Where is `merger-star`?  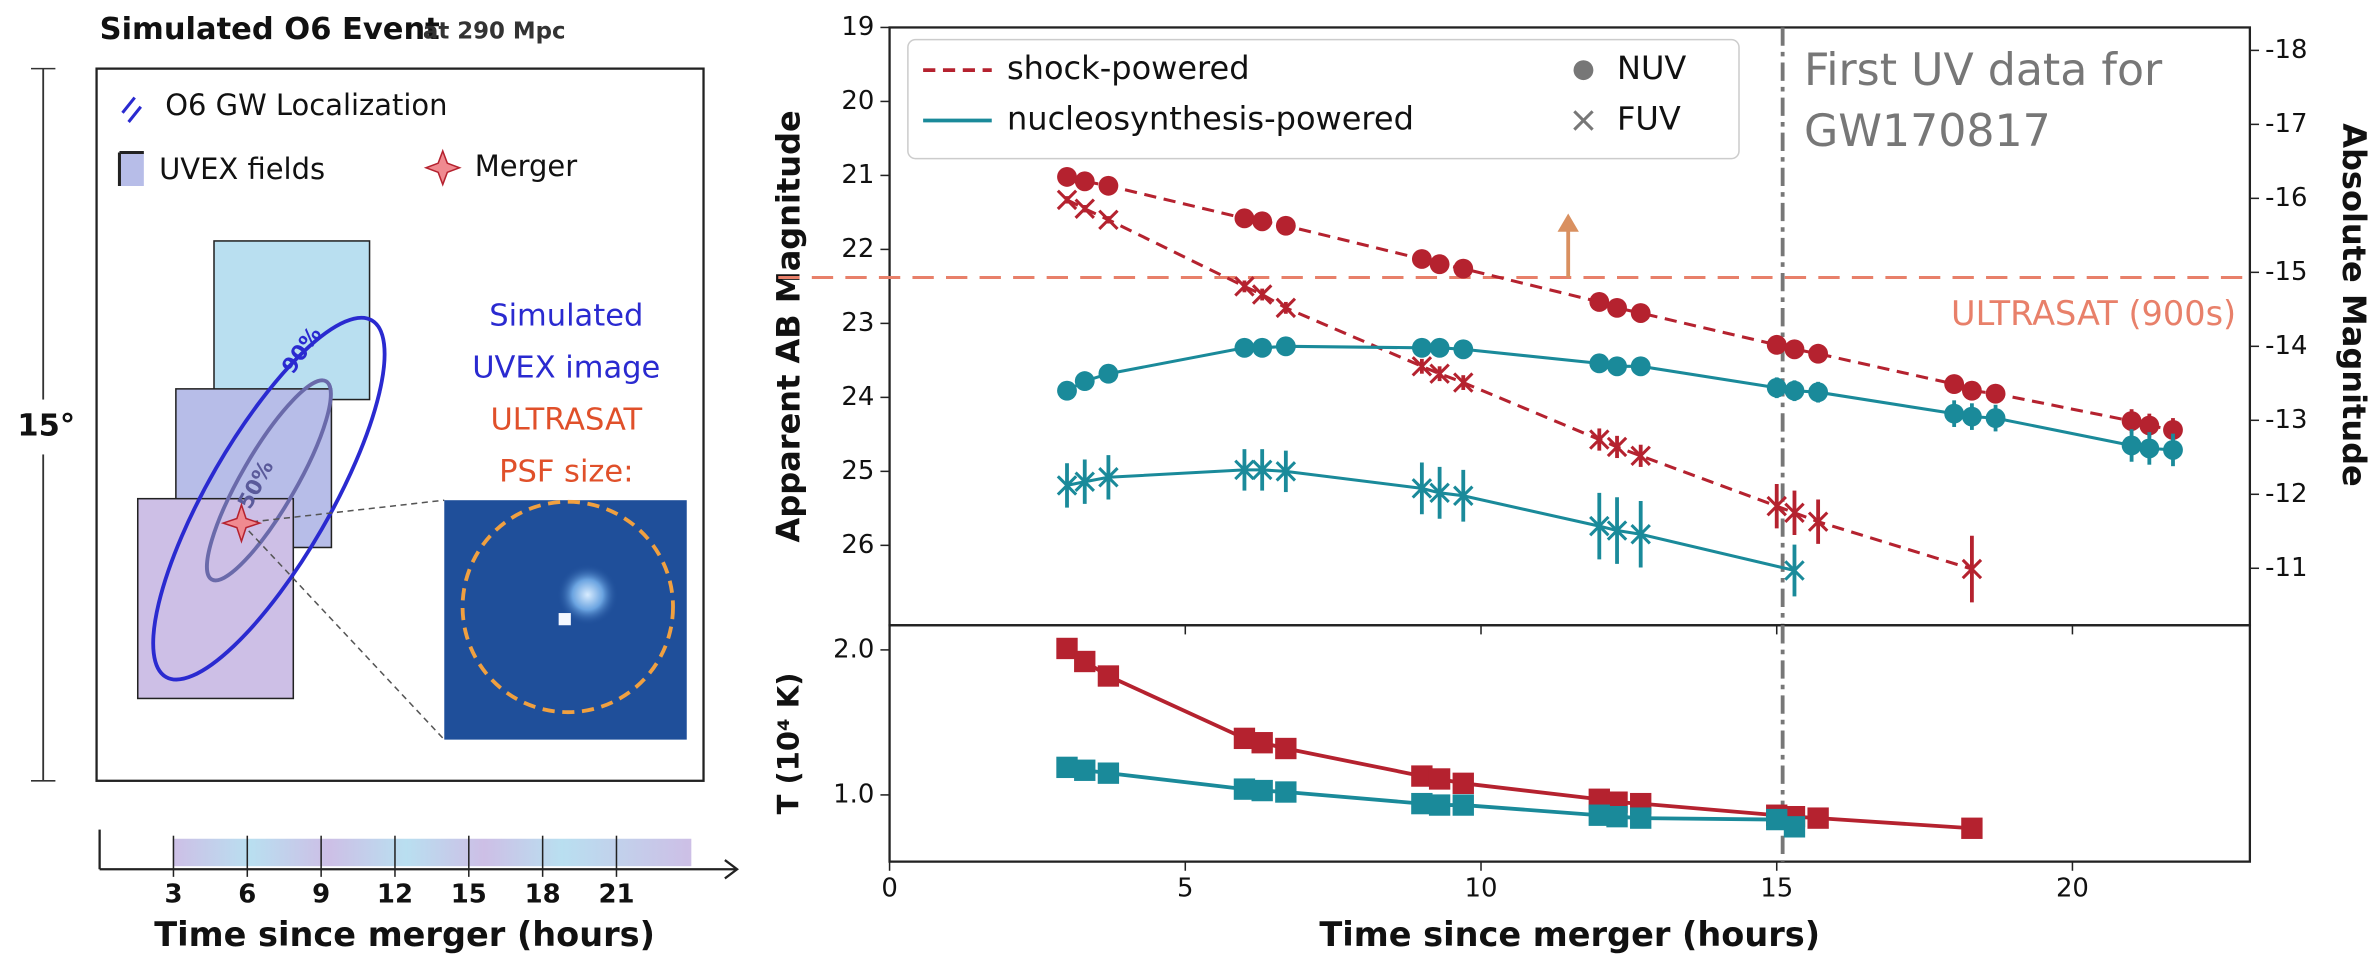
merger-star is located at coordinates (241, 523).